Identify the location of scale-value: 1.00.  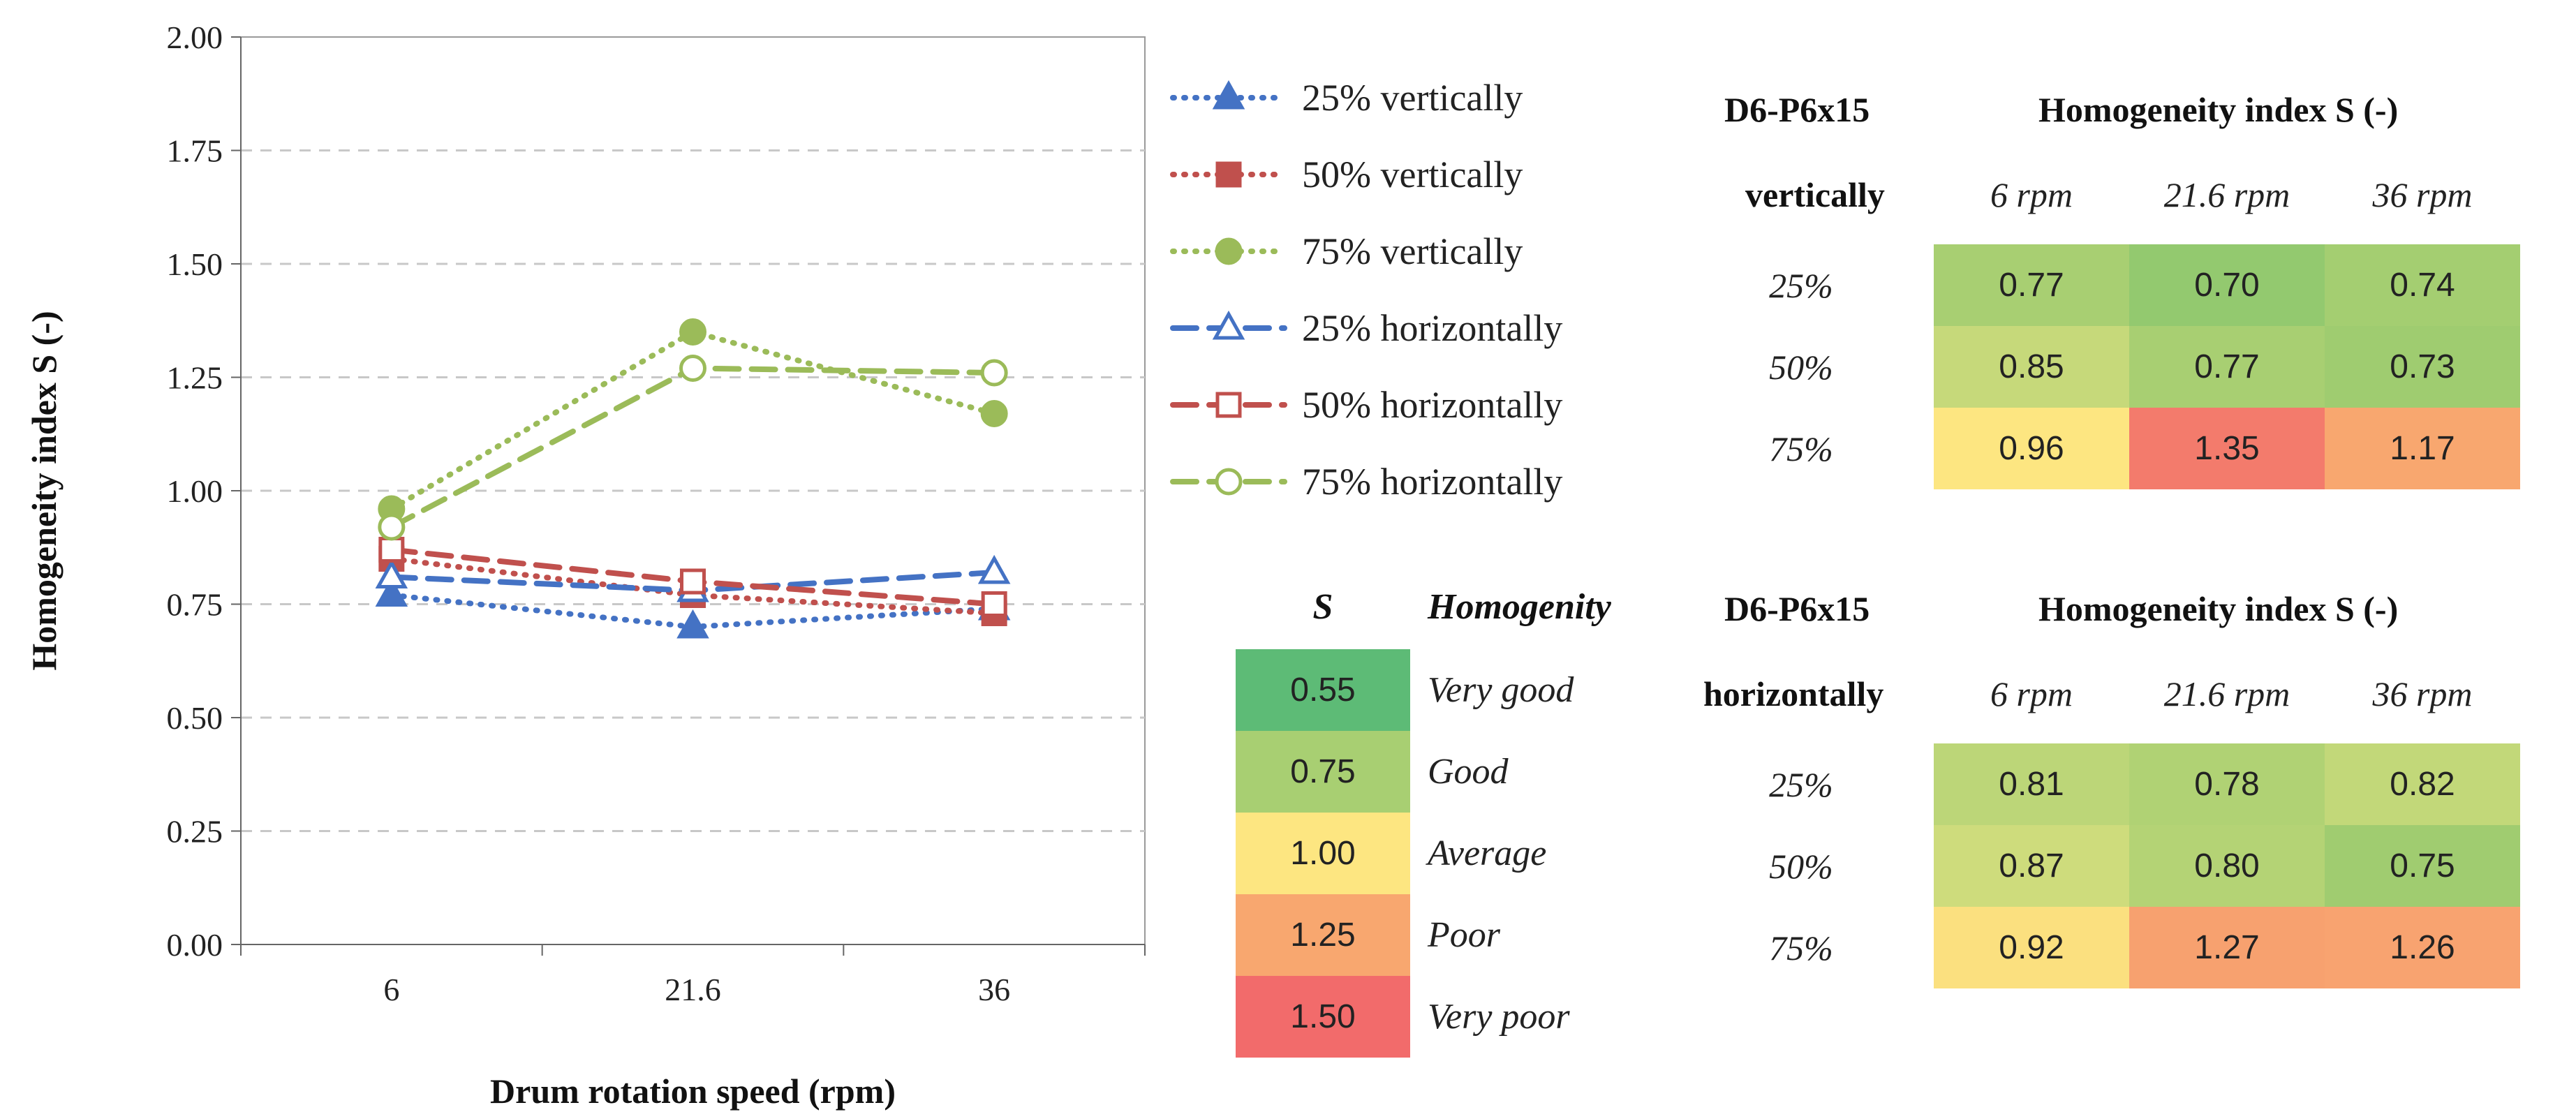
(1323, 853).